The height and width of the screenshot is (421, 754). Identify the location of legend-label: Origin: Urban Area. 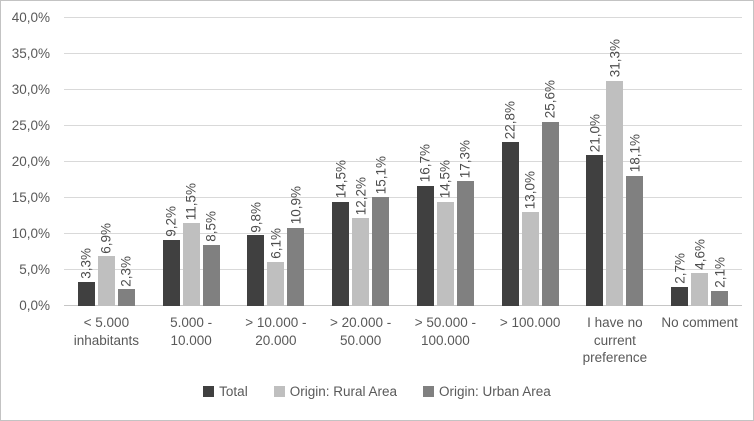
(495, 391).